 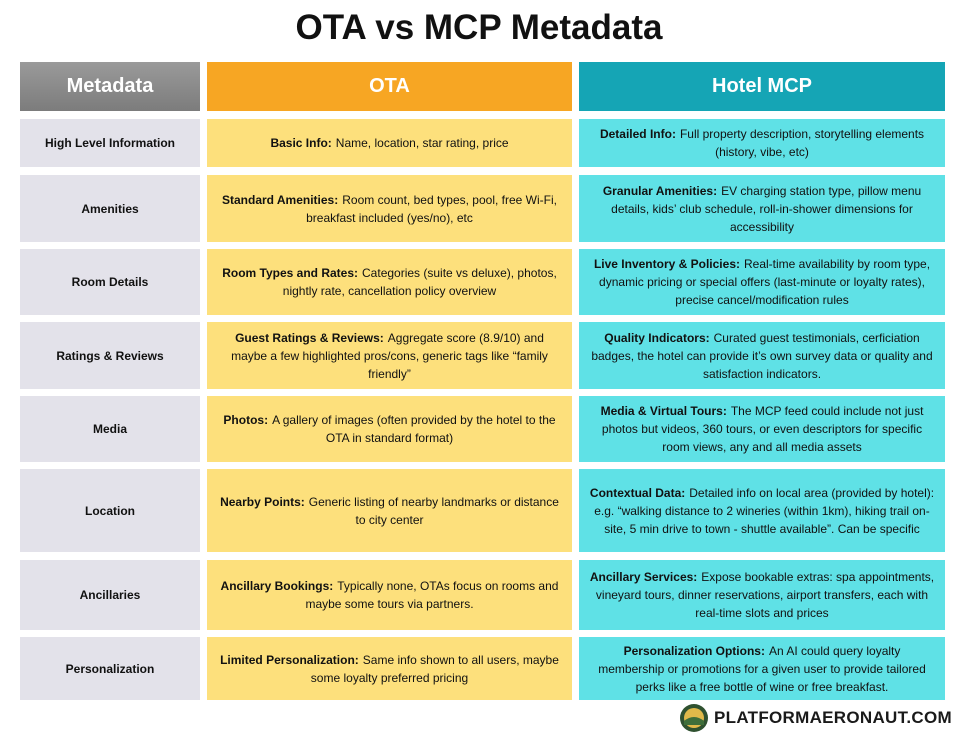 I want to click on column-header: OTA, so click(x=389, y=86).